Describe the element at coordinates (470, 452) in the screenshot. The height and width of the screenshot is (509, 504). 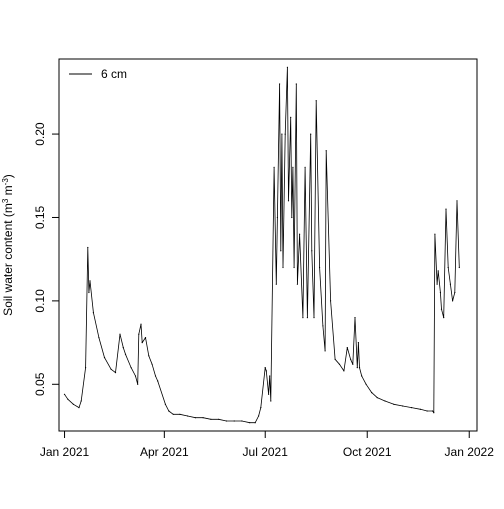
I see `x-tick-label-4: Jan 2022` at that location.